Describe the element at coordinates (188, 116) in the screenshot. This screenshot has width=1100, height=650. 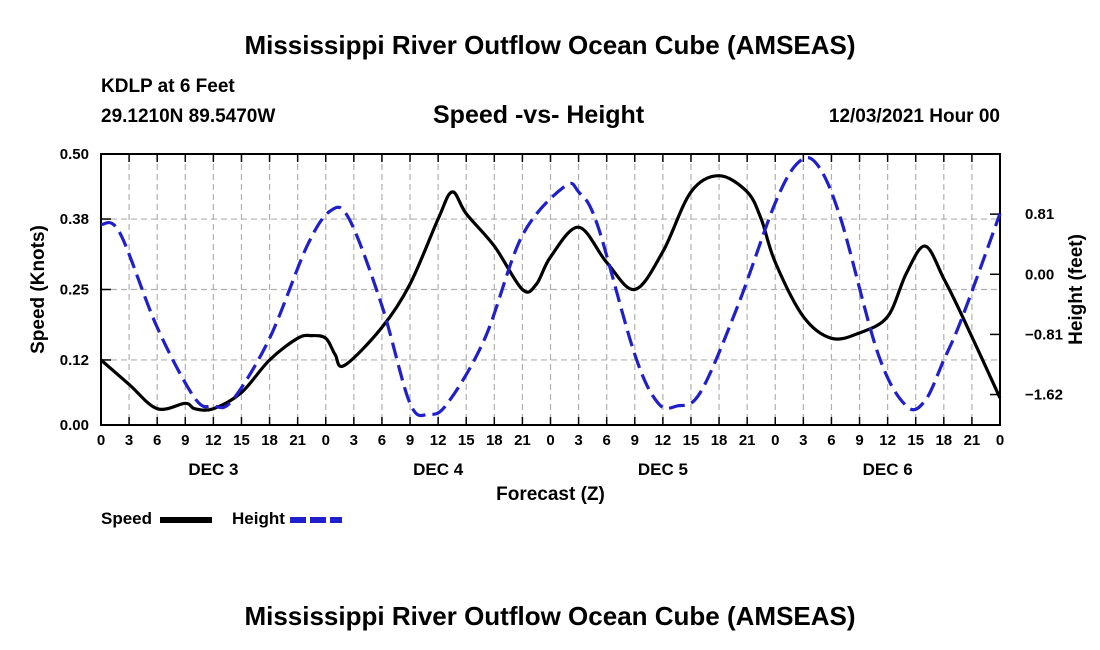
I see `coordinates-label: 29.1210N 89.5470W` at that location.